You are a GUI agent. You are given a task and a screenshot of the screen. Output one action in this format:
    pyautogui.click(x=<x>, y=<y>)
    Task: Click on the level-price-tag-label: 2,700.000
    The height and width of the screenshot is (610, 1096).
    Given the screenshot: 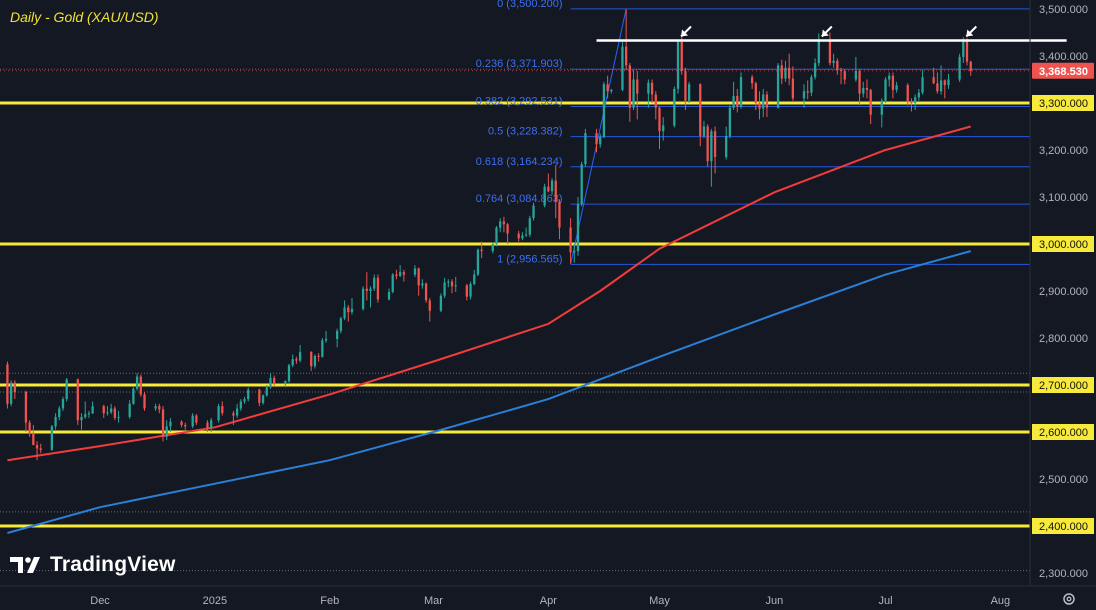 What is the action you would take?
    pyautogui.click(x=1063, y=386)
    